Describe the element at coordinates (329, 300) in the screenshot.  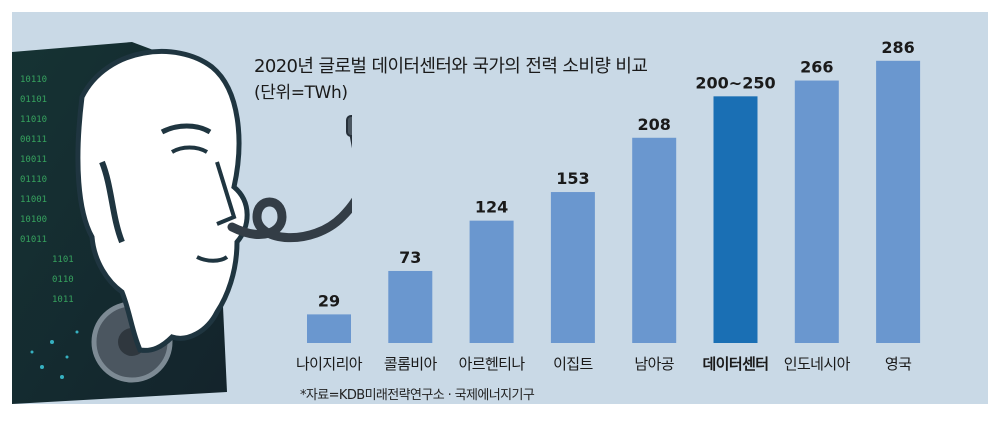
I see `value-label-1: 29` at that location.